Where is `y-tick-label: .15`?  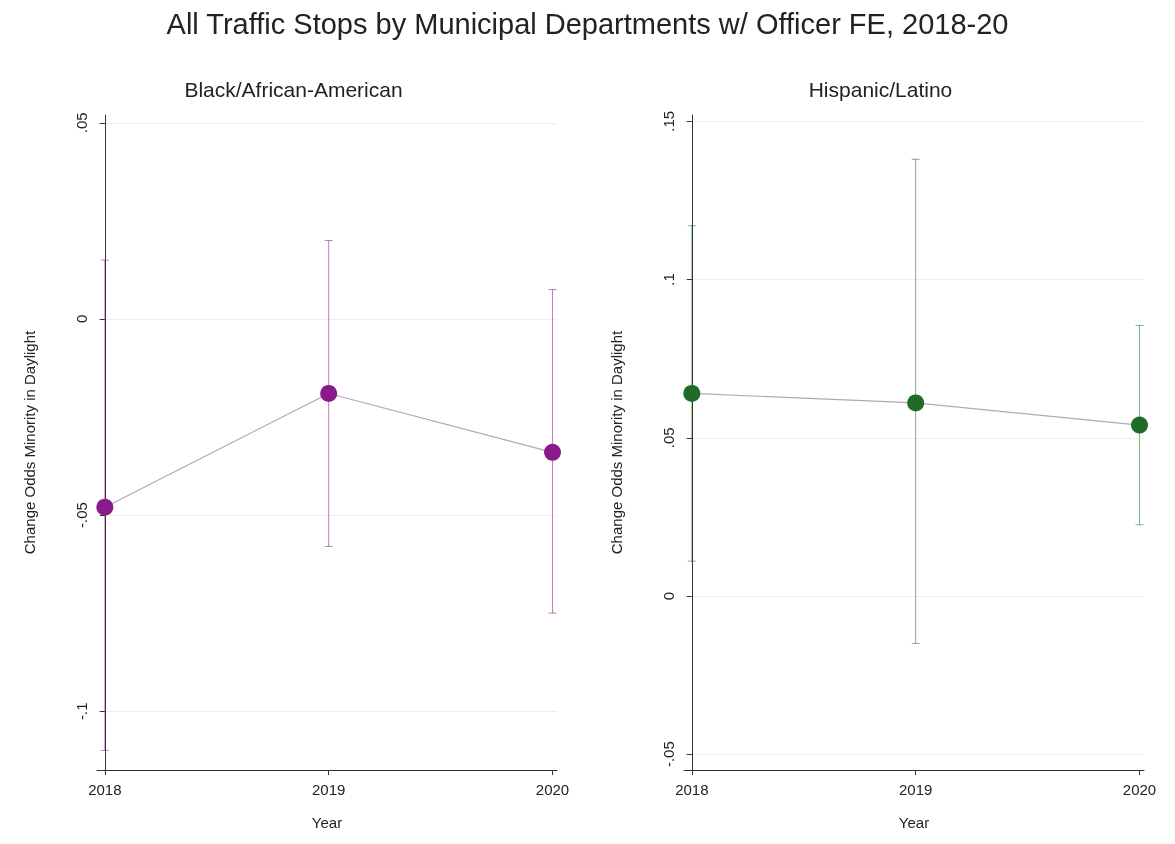
y-tick-label: .15 is located at coordinates (668, 121).